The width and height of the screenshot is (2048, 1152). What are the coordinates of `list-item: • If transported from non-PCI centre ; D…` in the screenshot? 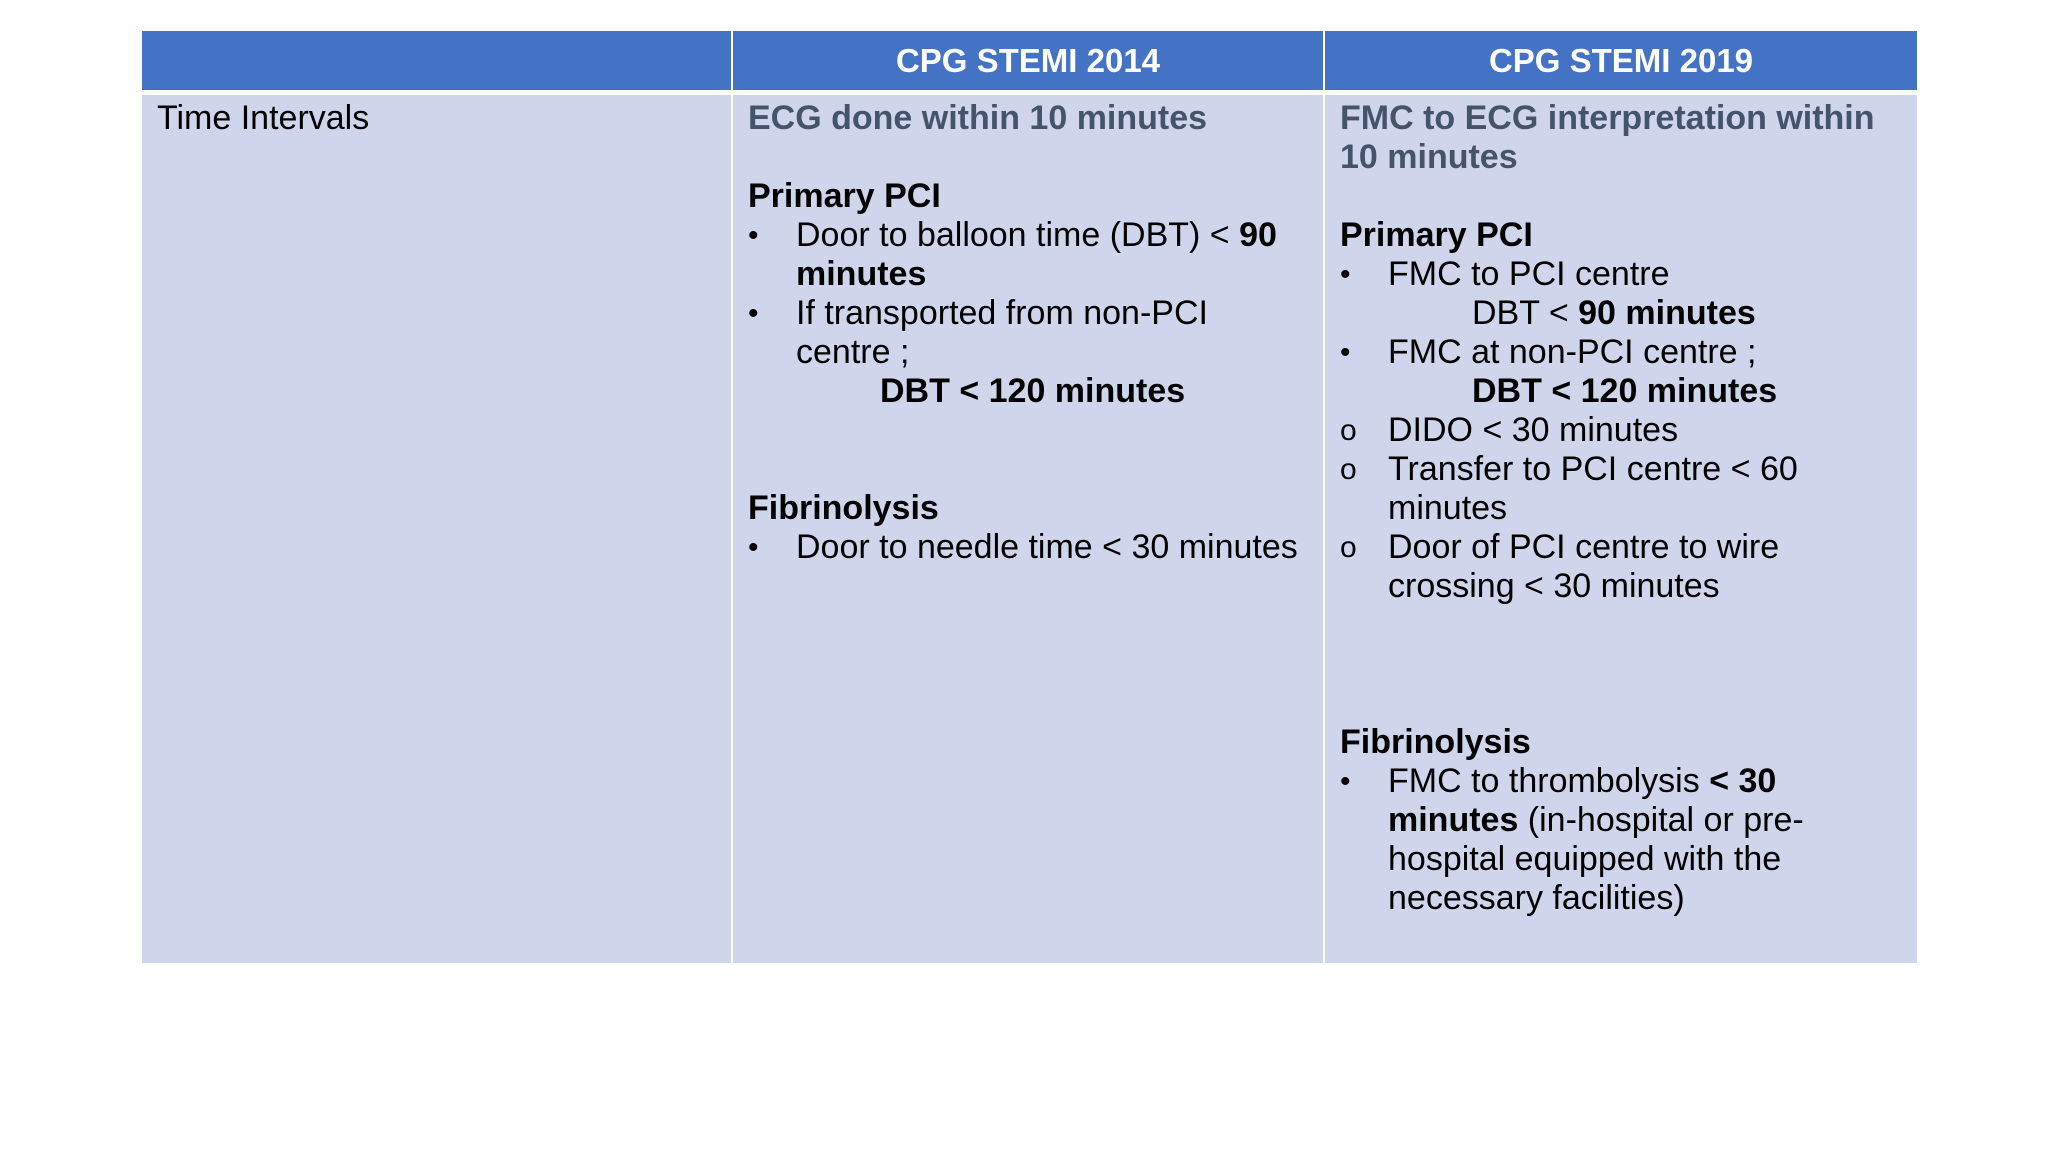 It's located at (1028, 352).